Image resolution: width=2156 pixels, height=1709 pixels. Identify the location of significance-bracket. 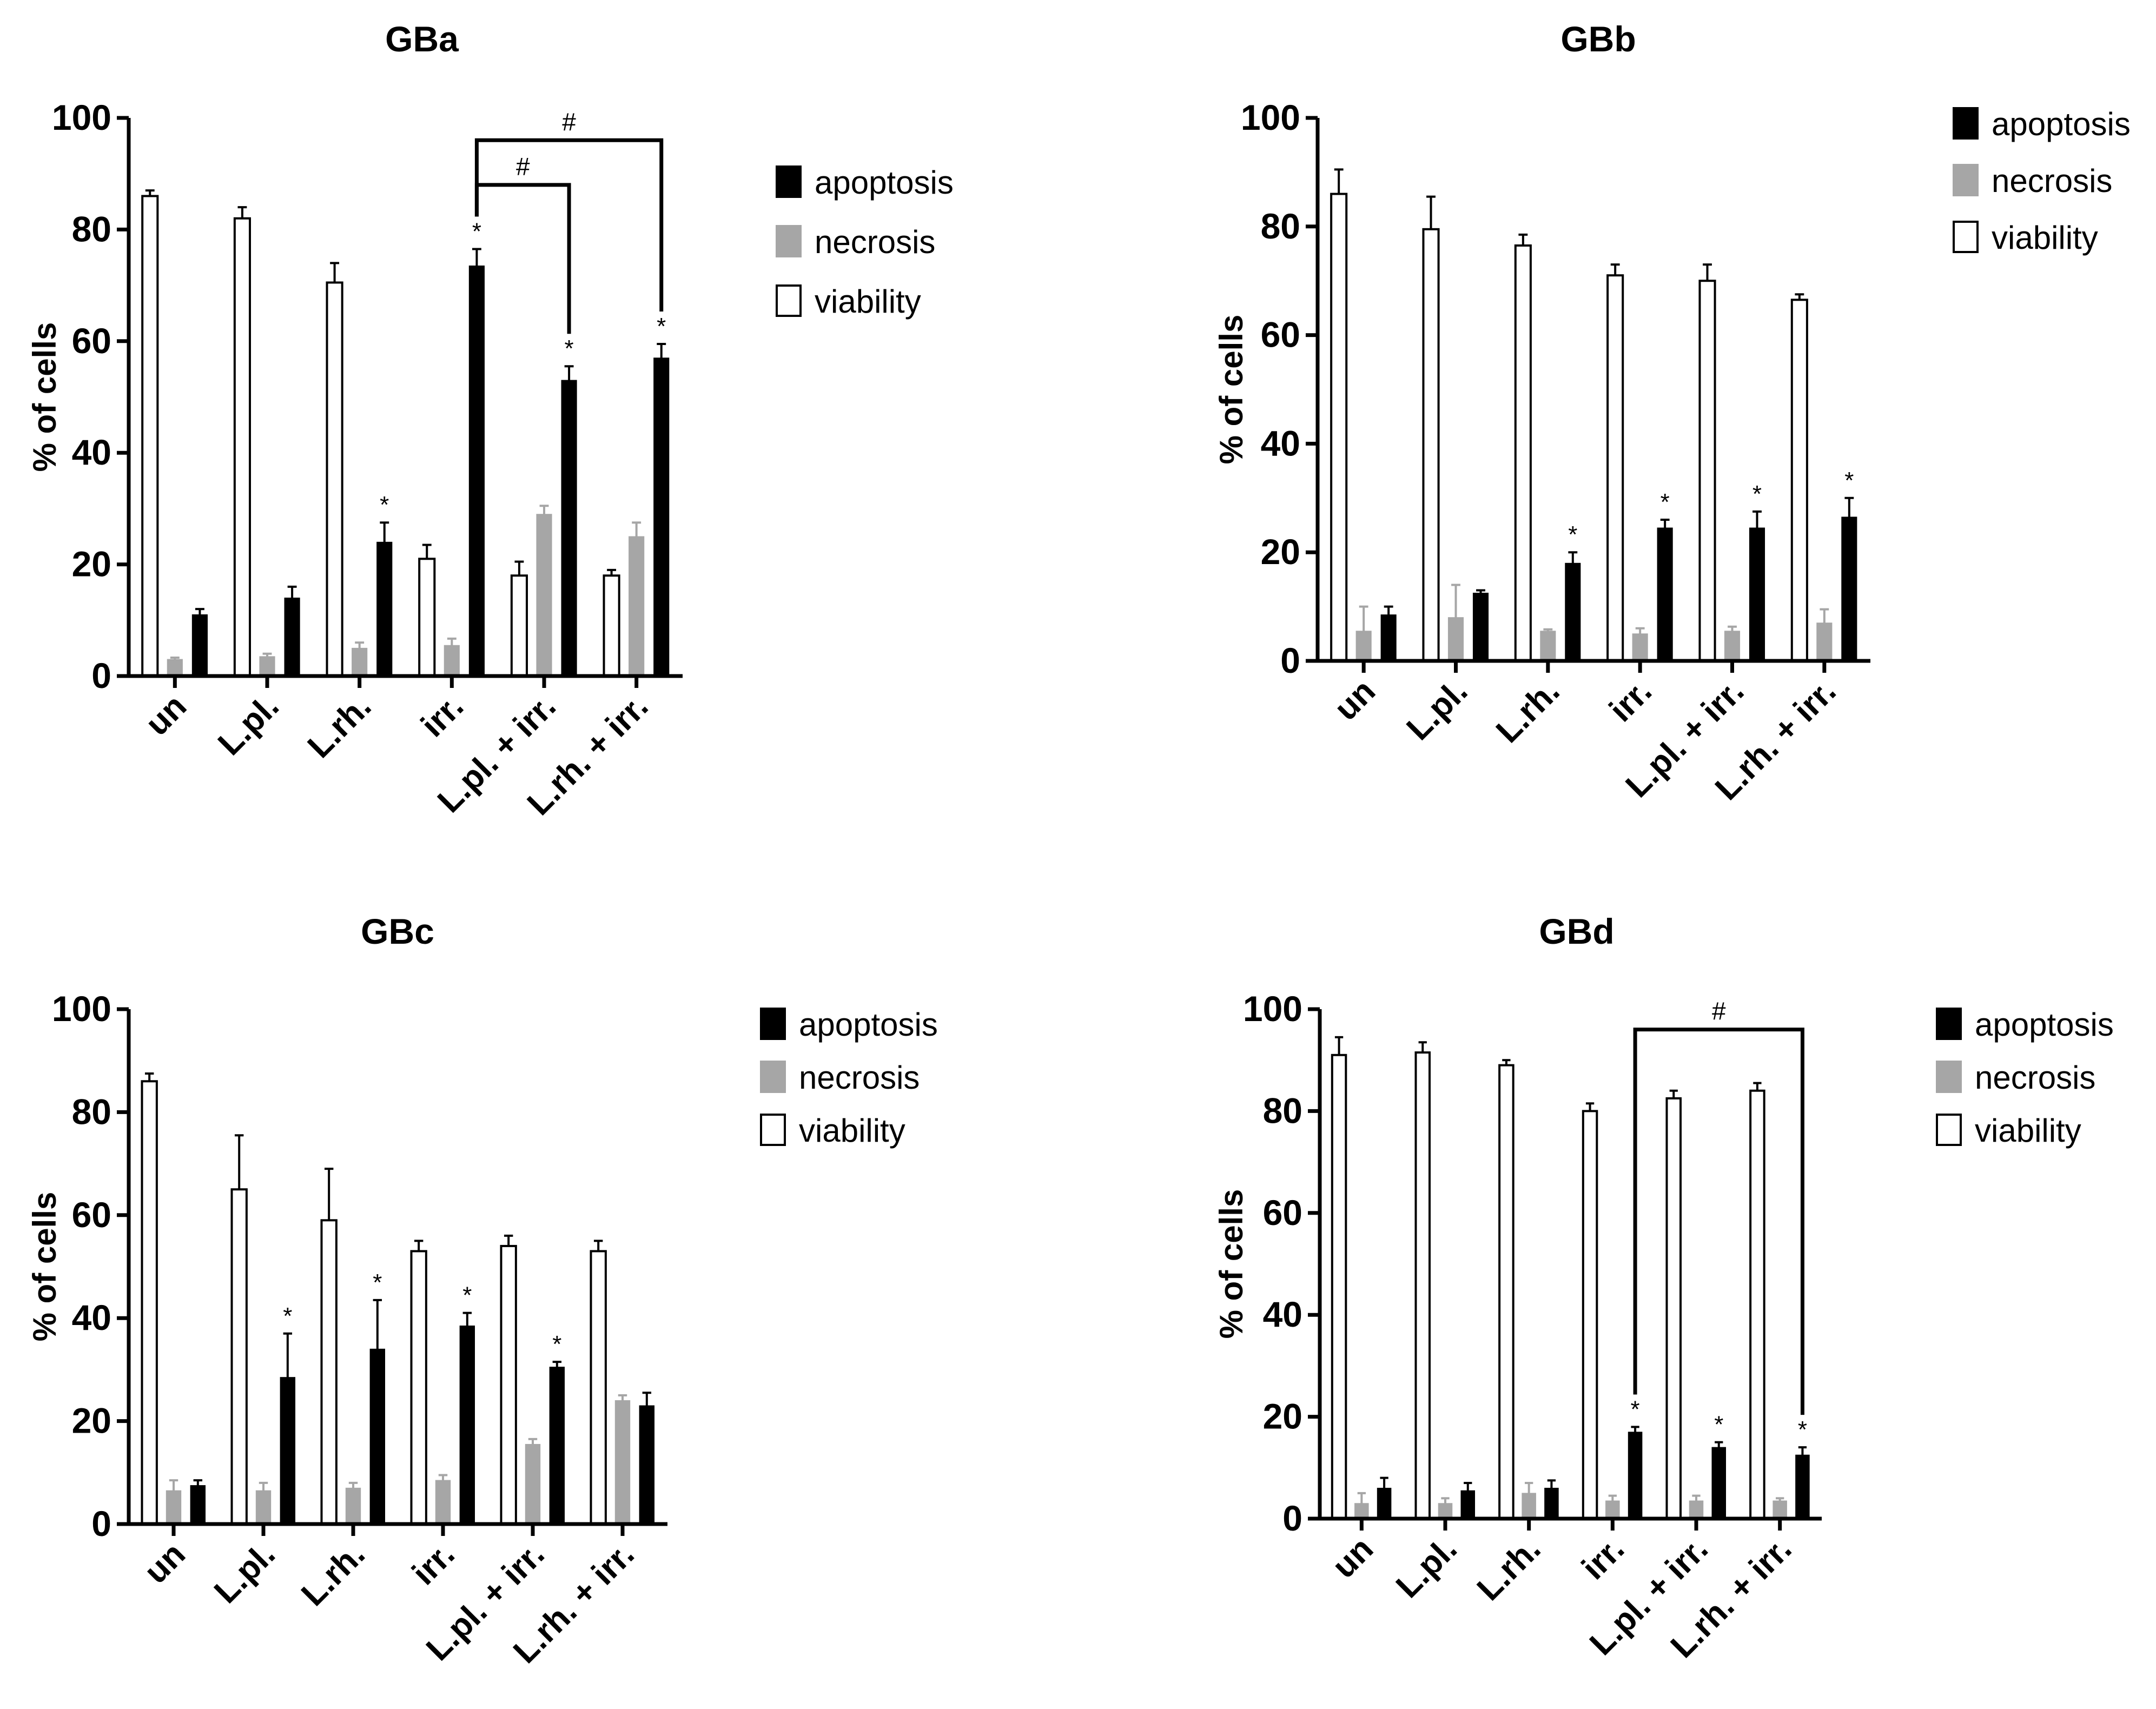
(522, 258).